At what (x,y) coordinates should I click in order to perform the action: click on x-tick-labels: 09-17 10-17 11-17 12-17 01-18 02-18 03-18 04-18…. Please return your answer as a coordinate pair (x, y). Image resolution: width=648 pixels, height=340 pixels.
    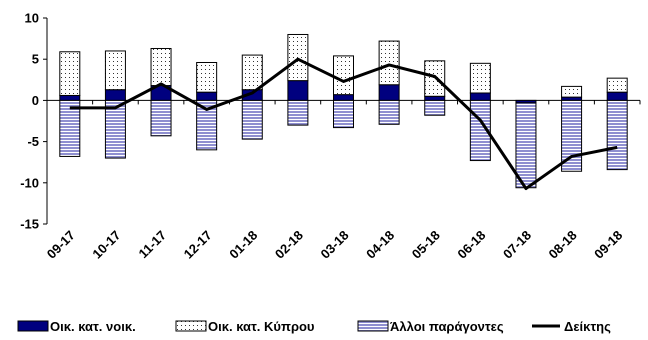
    Looking at the image, I should click on (335, 245).